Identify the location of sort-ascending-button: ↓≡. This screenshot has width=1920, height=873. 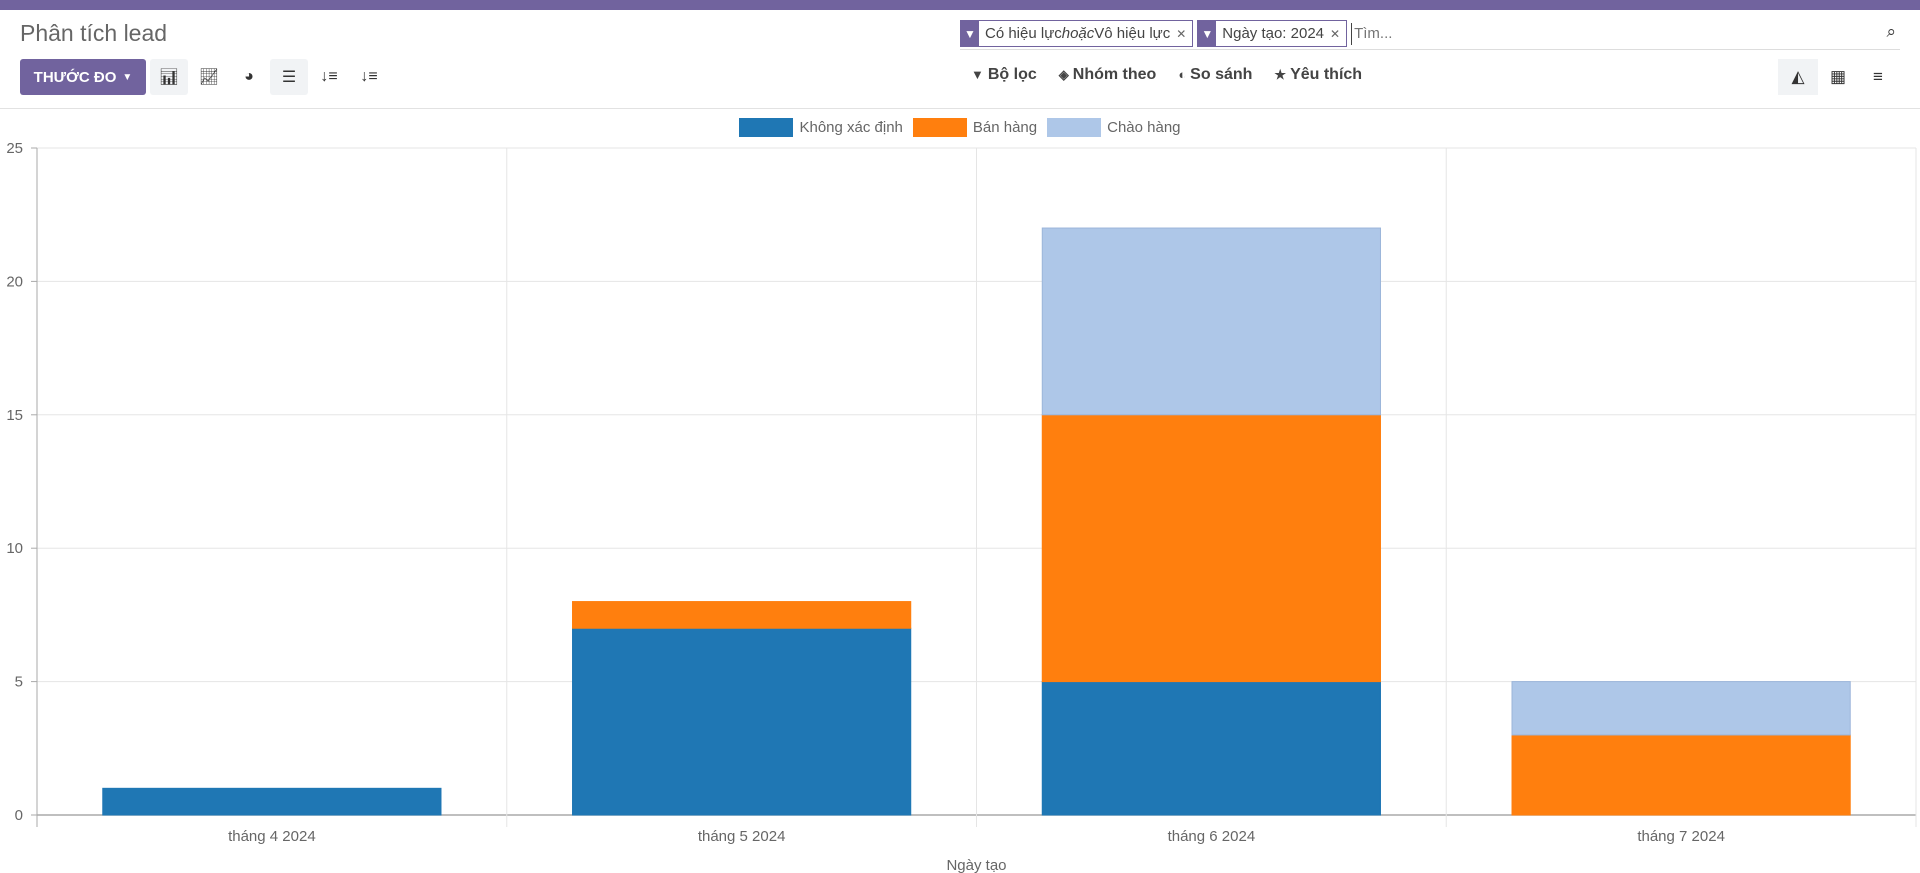
(369, 77).